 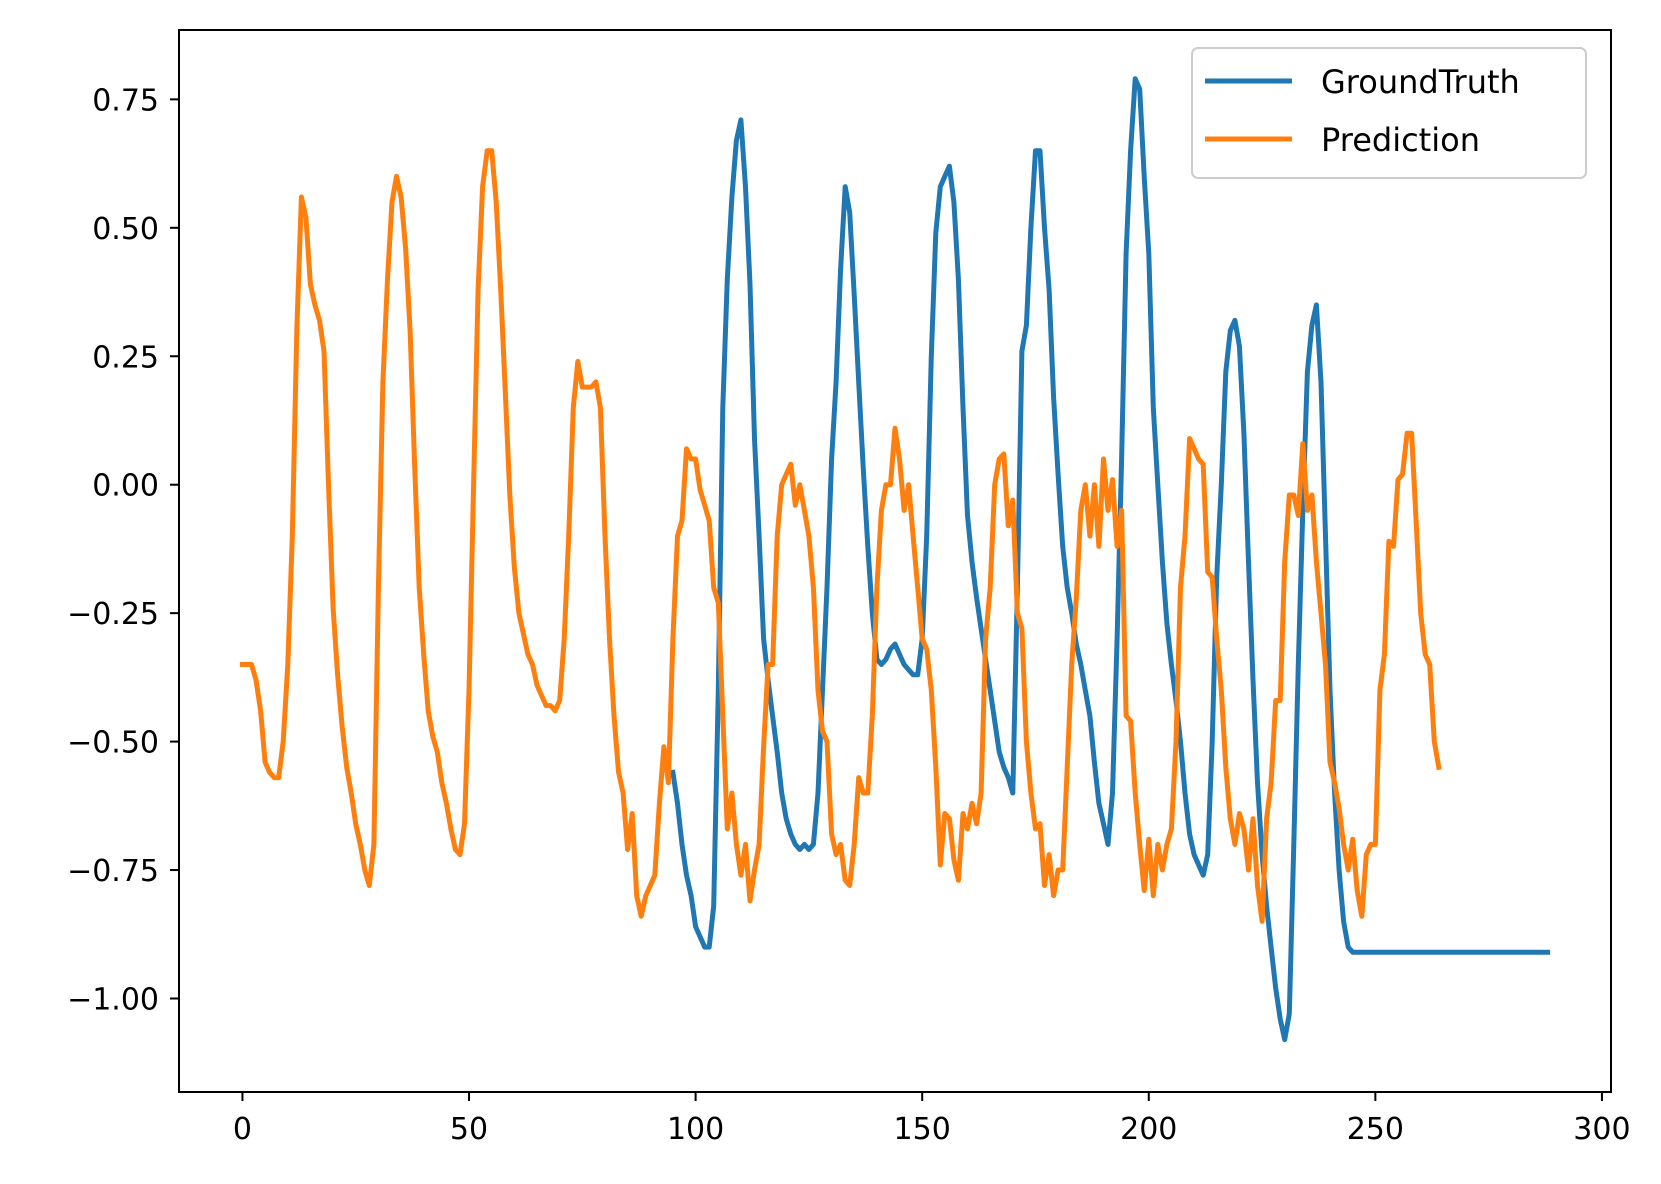 What do you see at coordinates (1375, 1129) in the screenshot?
I see `x-tick-label: 250` at bounding box center [1375, 1129].